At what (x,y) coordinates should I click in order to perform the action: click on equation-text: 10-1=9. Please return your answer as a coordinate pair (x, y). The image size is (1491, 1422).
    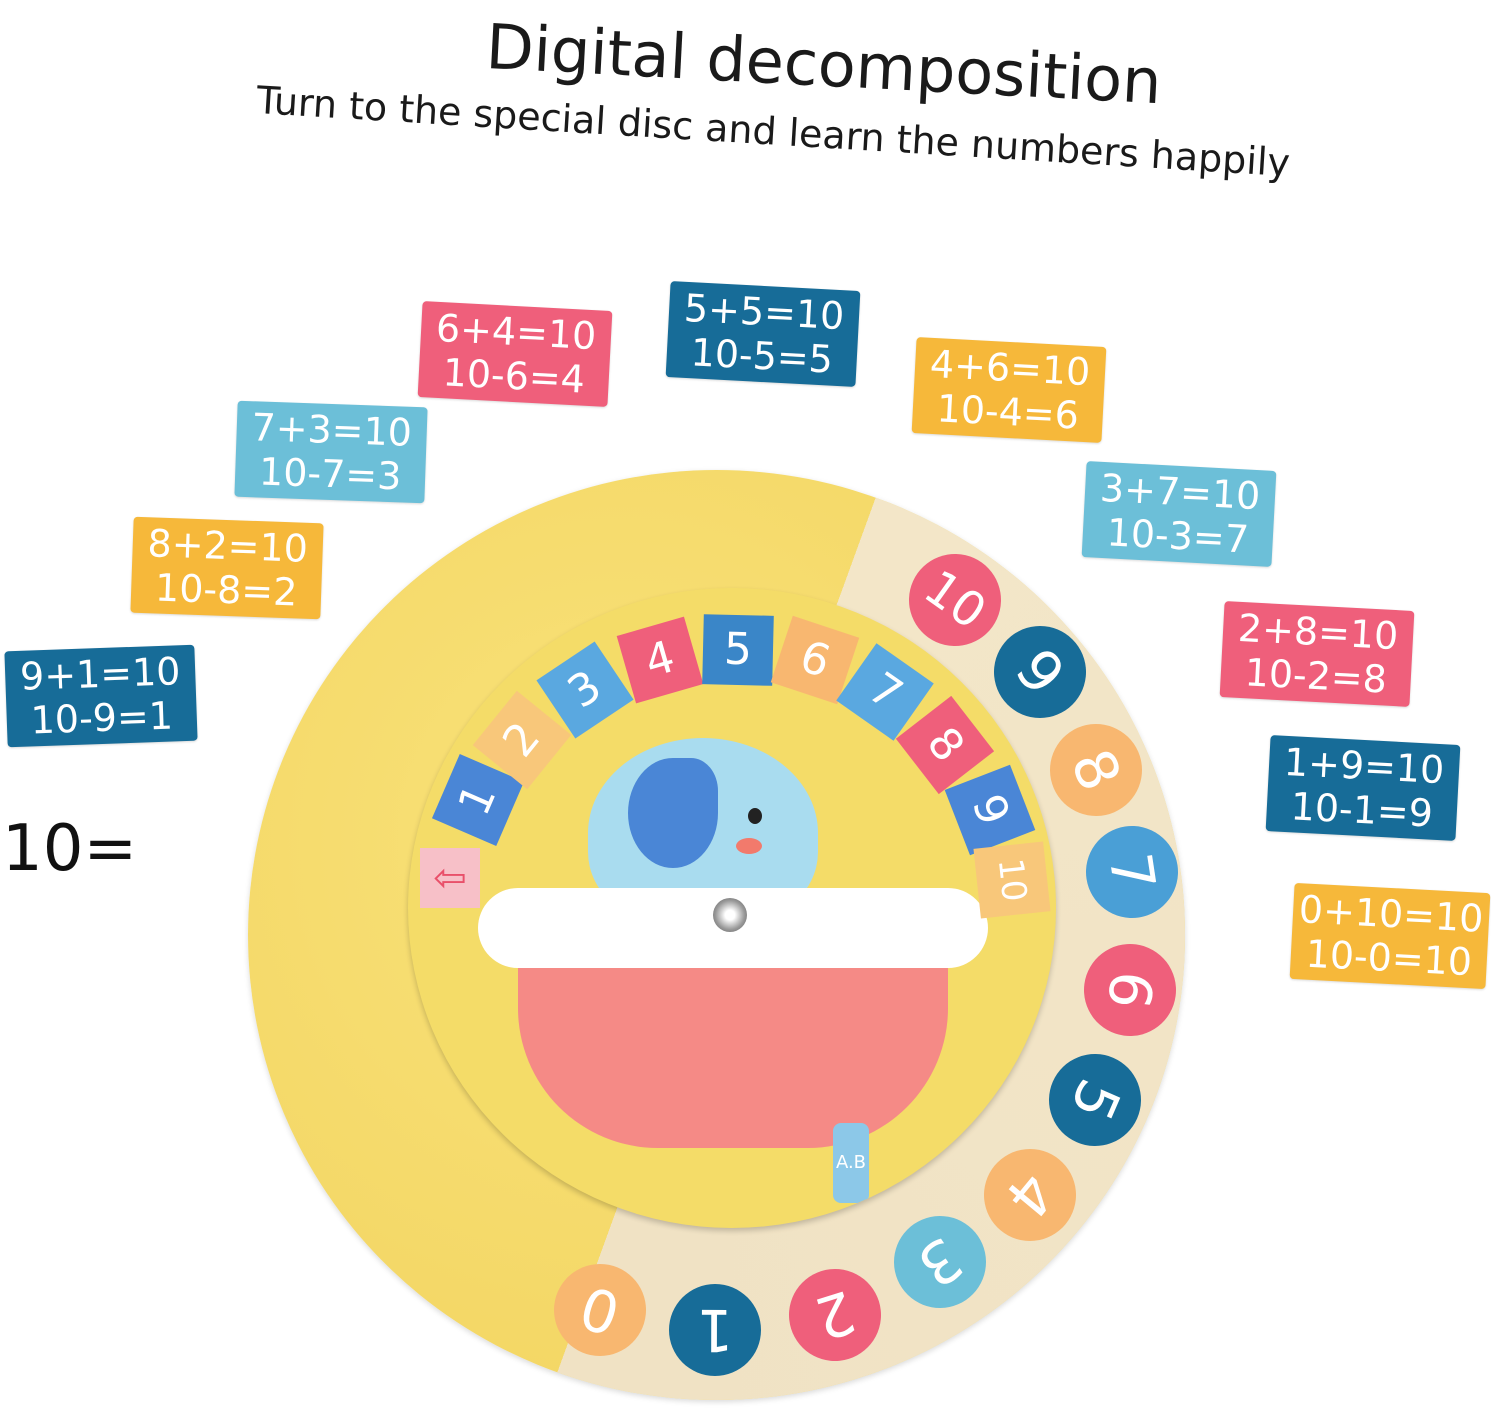
    Looking at the image, I should click on (1362, 810).